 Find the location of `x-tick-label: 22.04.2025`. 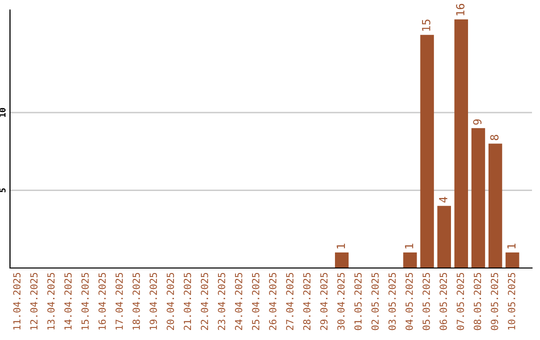

x-tick-label: 22.04.2025 is located at coordinates (204, 301).